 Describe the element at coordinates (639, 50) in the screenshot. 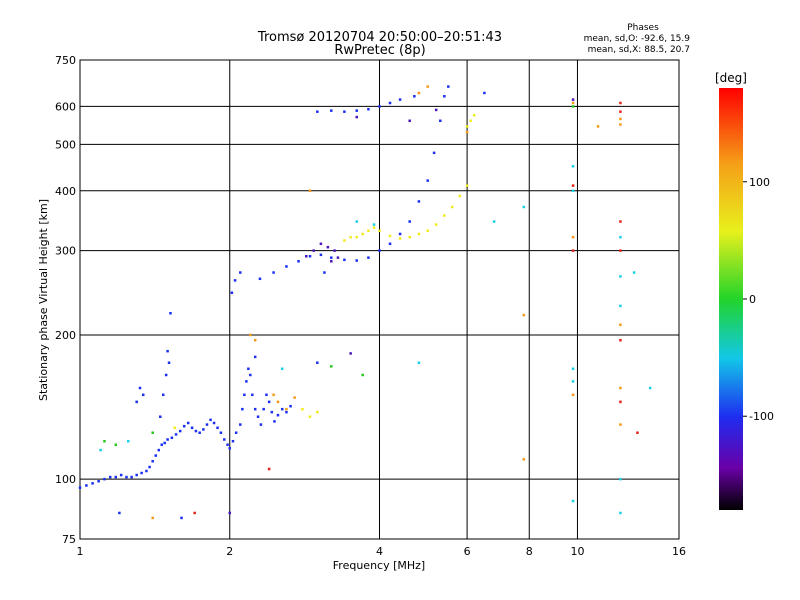

I see `phase-stats-x: mean, sd,X: 88.5, 20.7` at that location.